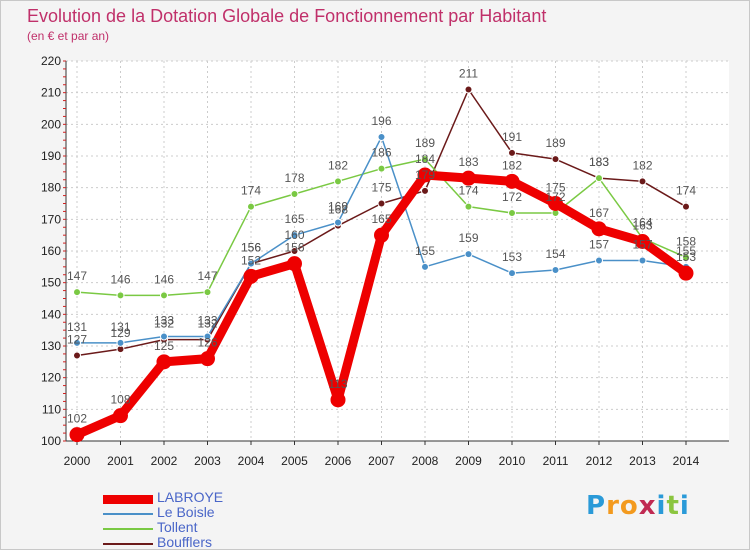 The width and height of the screenshot is (750, 551). I want to click on y-tick-label: 190, so click(51, 156).